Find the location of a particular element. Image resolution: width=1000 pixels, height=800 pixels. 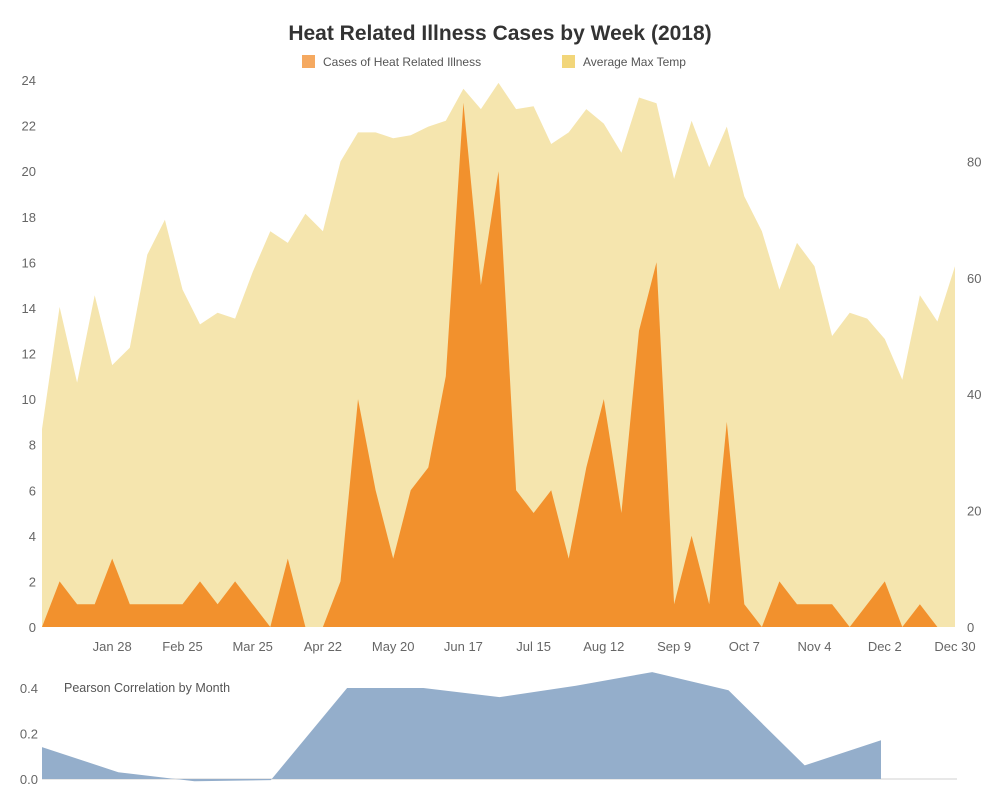

right-axis: 0 20 40 60 80 is located at coordinates (974, 395).